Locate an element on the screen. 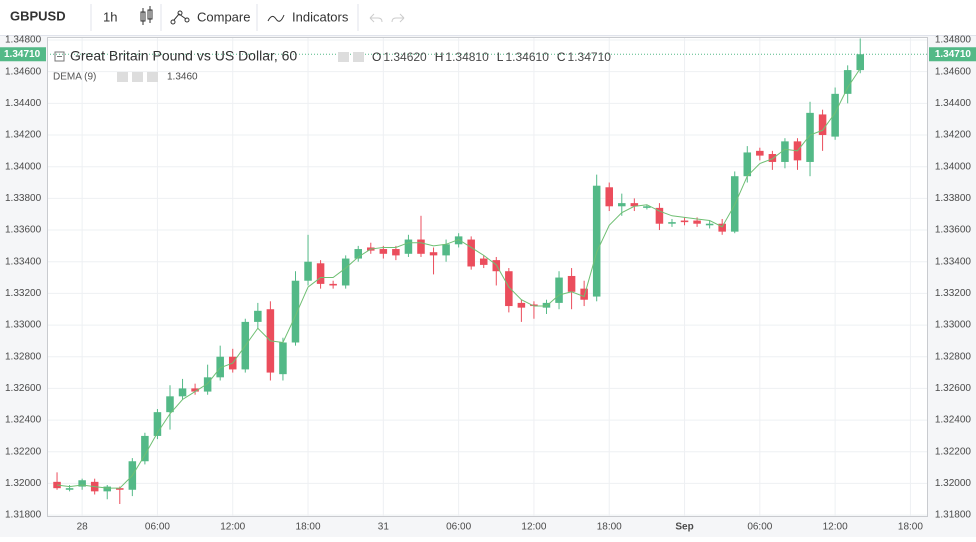 The image size is (976, 542). y-tick-label-right: 1.34000 is located at coordinates (953, 166).